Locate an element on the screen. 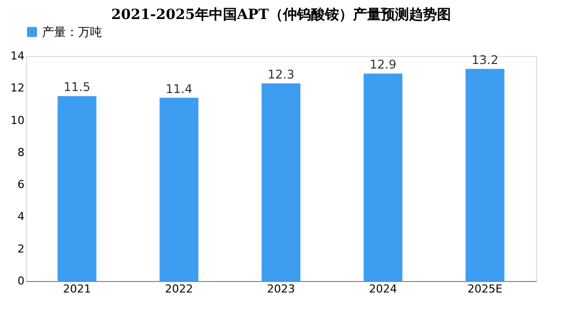 The height and width of the screenshot is (327, 576). x-tick-label: 2025E is located at coordinates (485, 289).